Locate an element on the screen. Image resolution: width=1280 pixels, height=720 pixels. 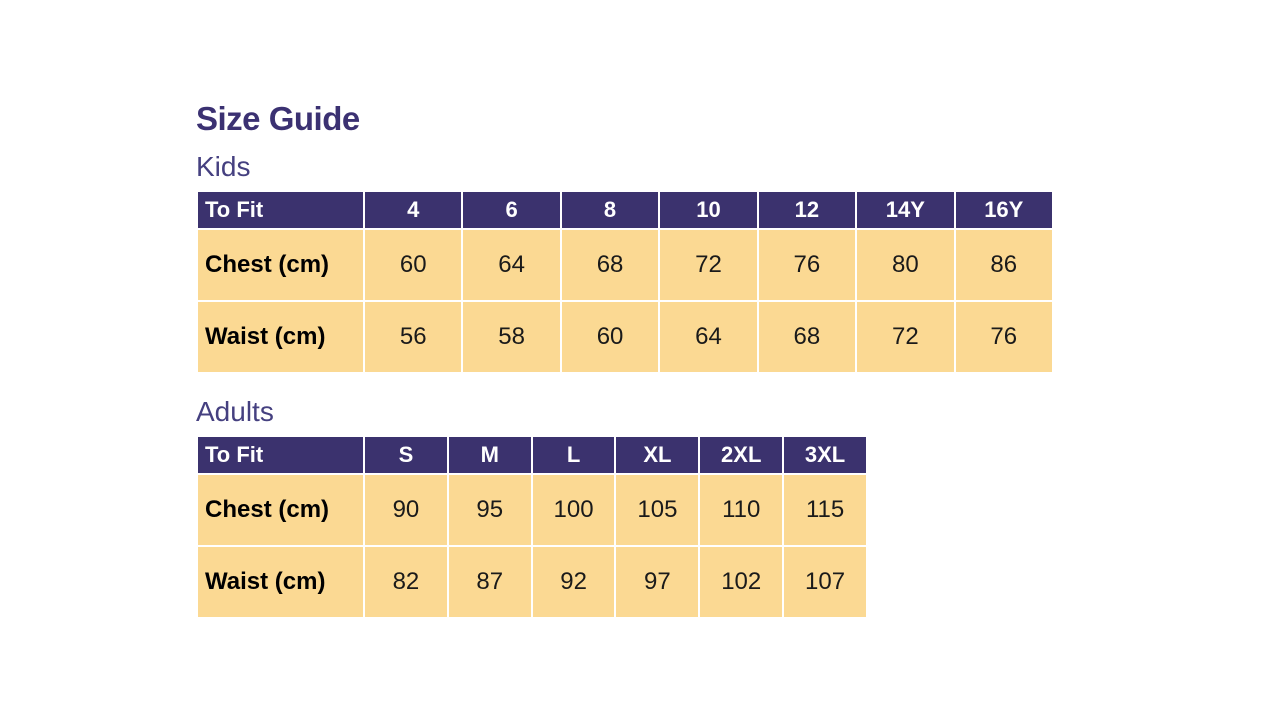
table-row: Chest (cm) 90 95 100 105 110 115 is located at coordinates (532, 510).